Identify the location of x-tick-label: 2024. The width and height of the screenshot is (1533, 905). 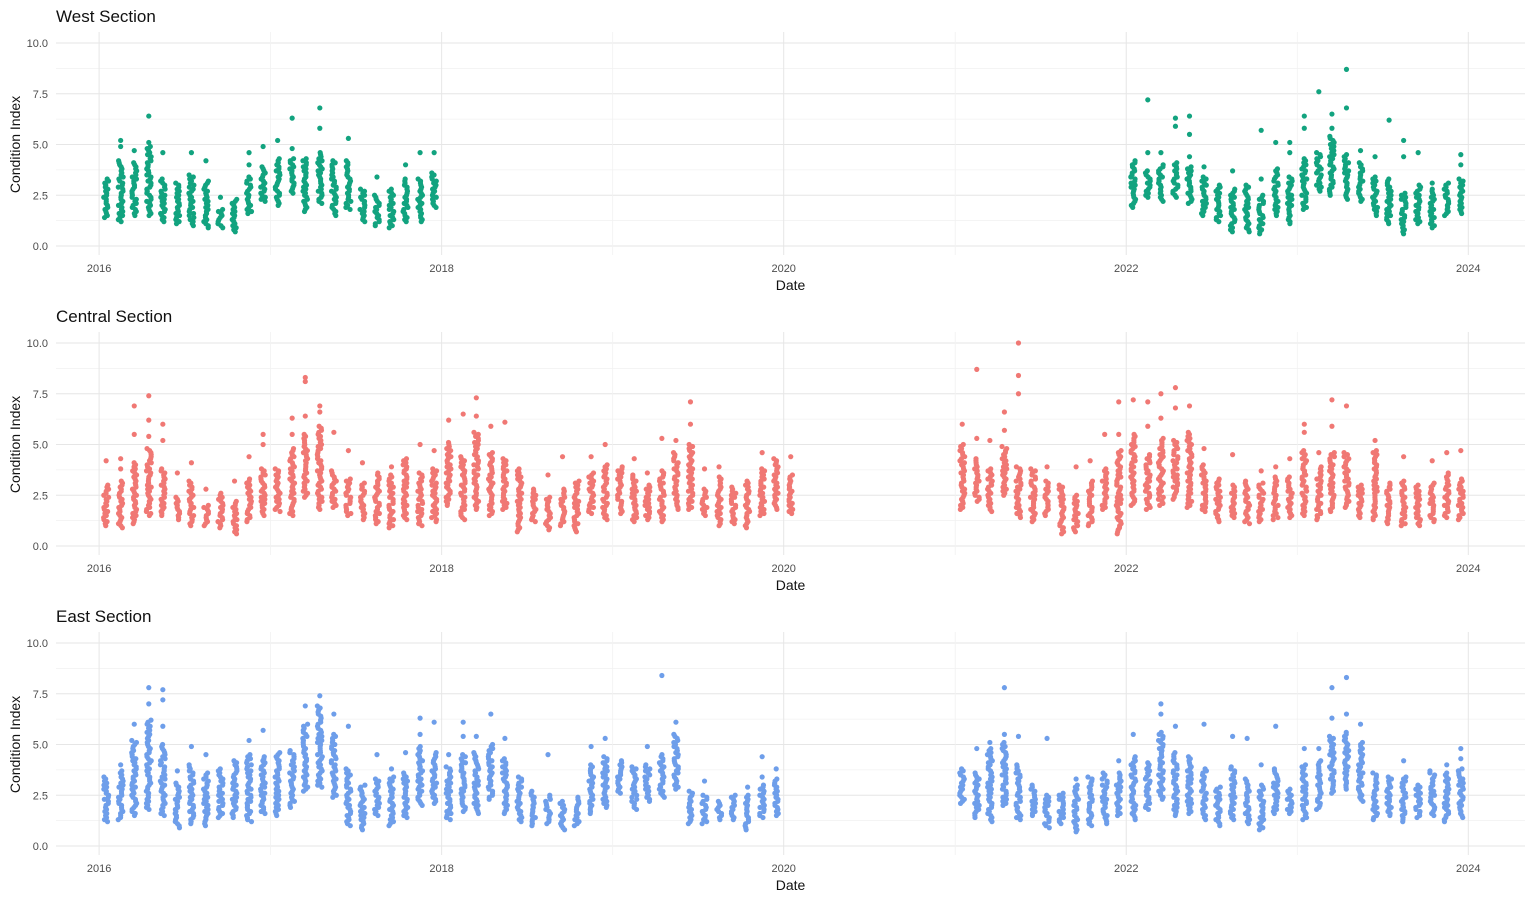
(1468, 869).